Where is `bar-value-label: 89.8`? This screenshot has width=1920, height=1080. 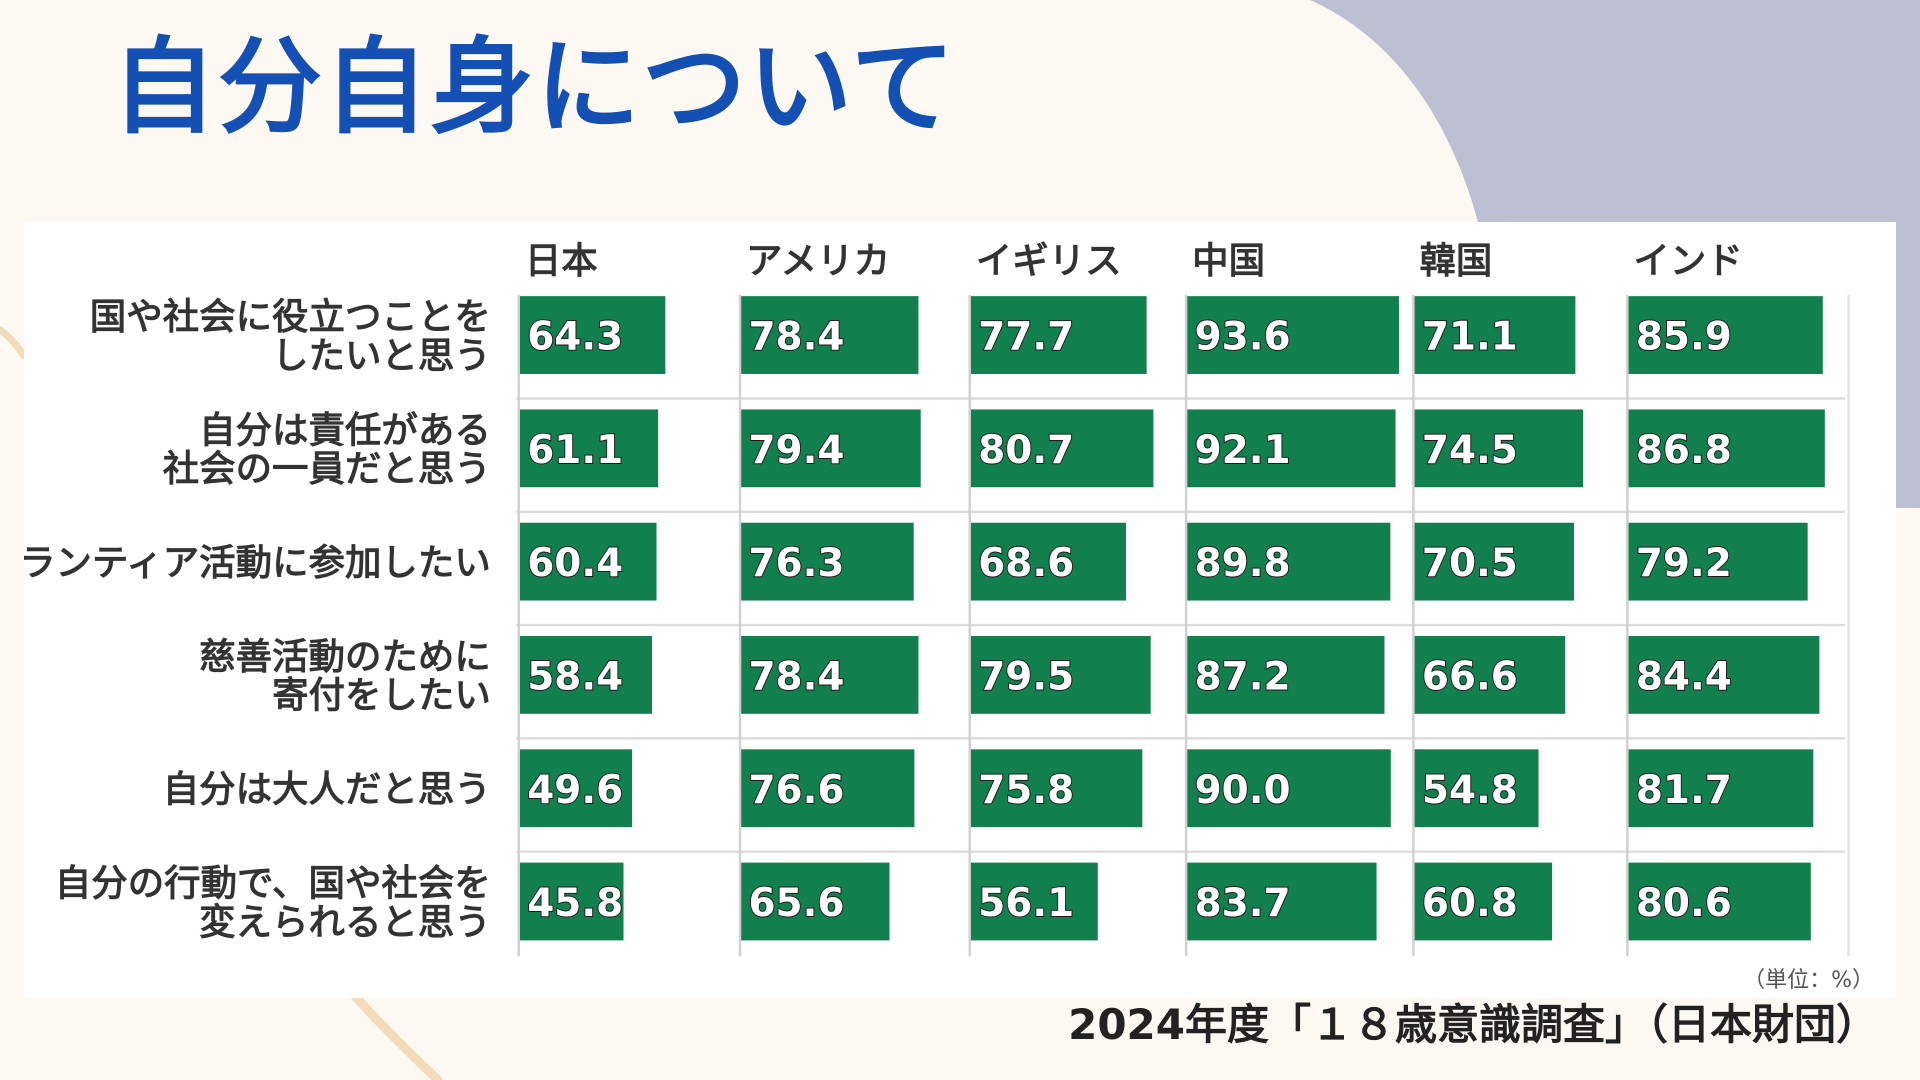
bar-value-label: 89.8 is located at coordinates (1243, 563).